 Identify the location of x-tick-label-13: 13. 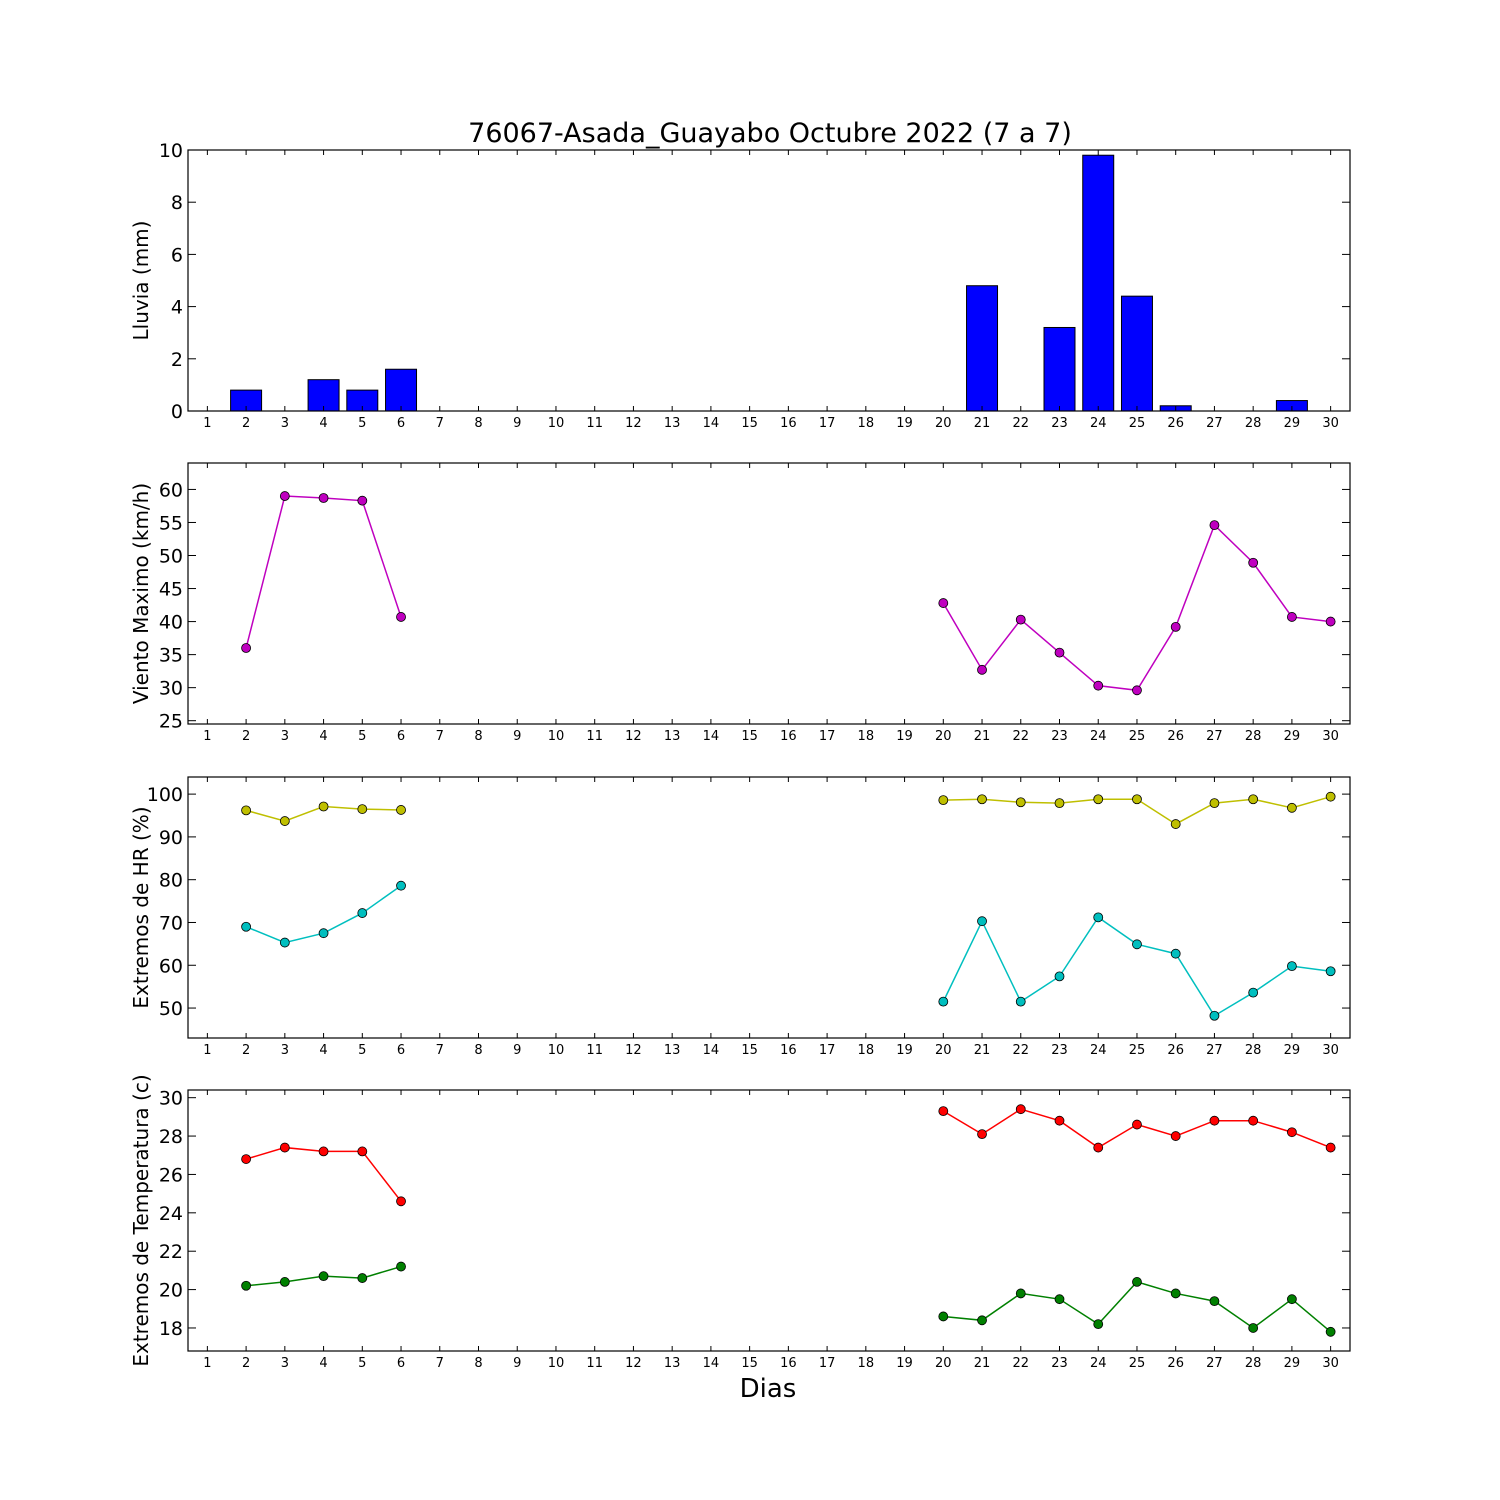
(672, 1050).